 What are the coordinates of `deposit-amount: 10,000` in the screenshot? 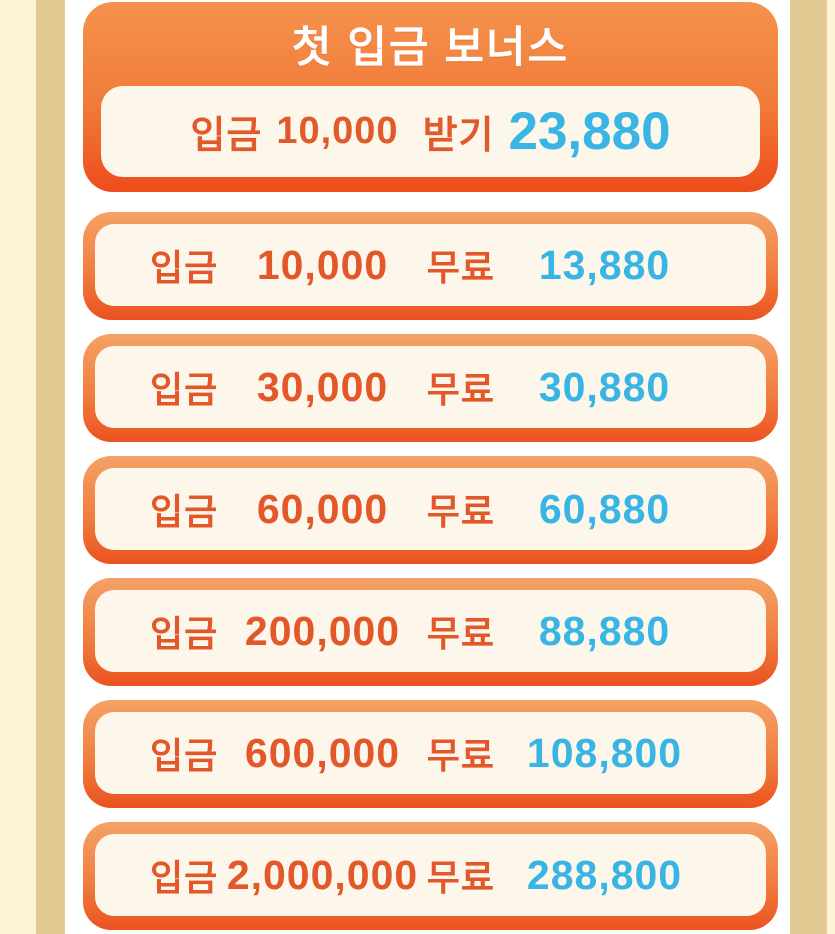 It's located at (322, 264).